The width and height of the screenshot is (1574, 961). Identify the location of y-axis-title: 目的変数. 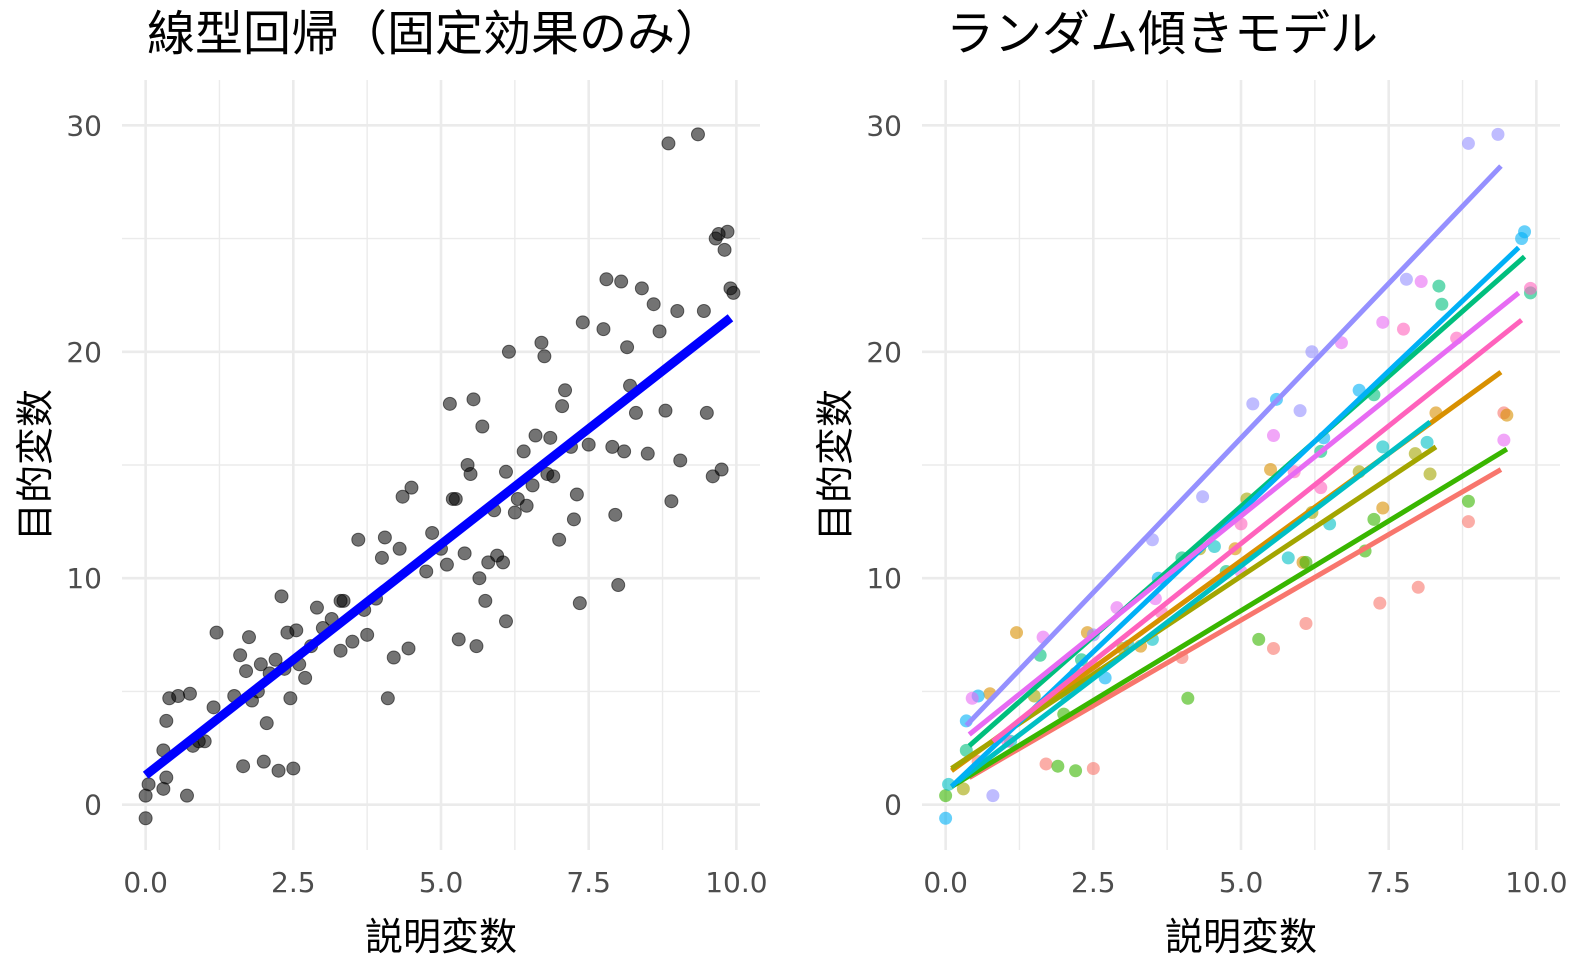
(836, 465).